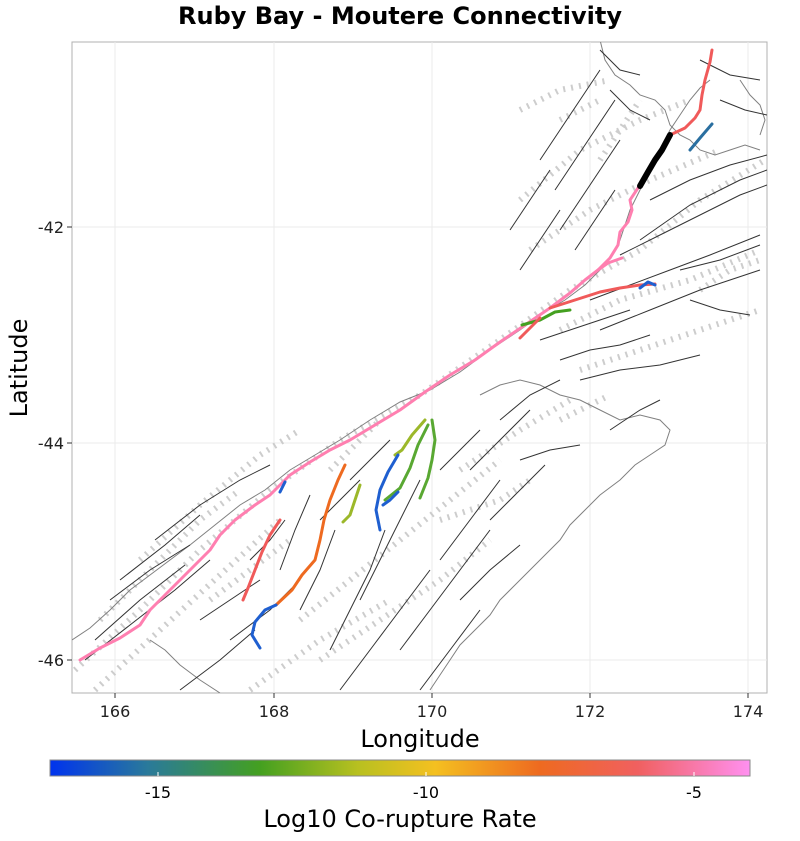  What do you see at coordinates (410, 437) in the screenshot?
I see `yellowgreen-fault` at bounding box center [410, 437].